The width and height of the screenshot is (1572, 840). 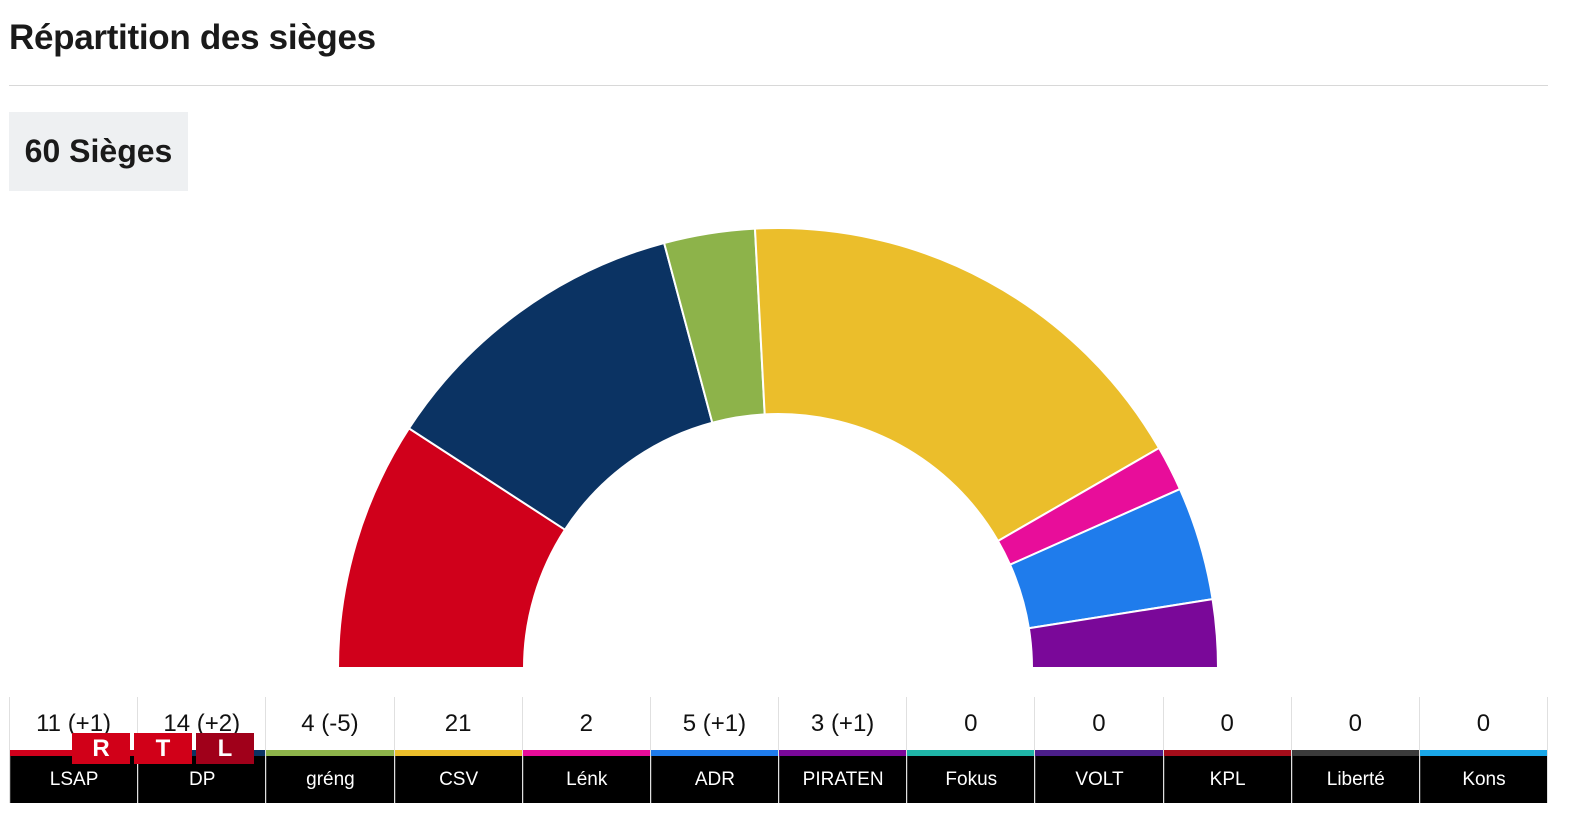 What do you see at coordinates (225, 748) in the screenshot?
I see `rtl-logo-l: L` at bounding box center [225, 748].